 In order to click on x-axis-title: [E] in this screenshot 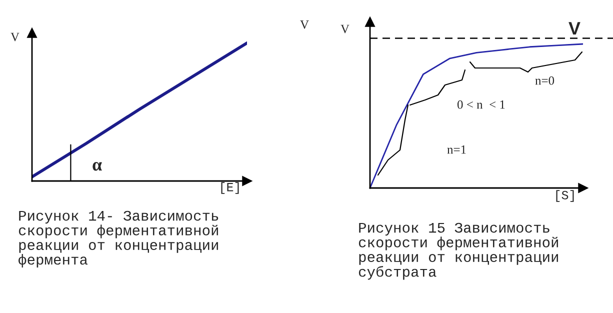, I will do `click(230, 188)`.